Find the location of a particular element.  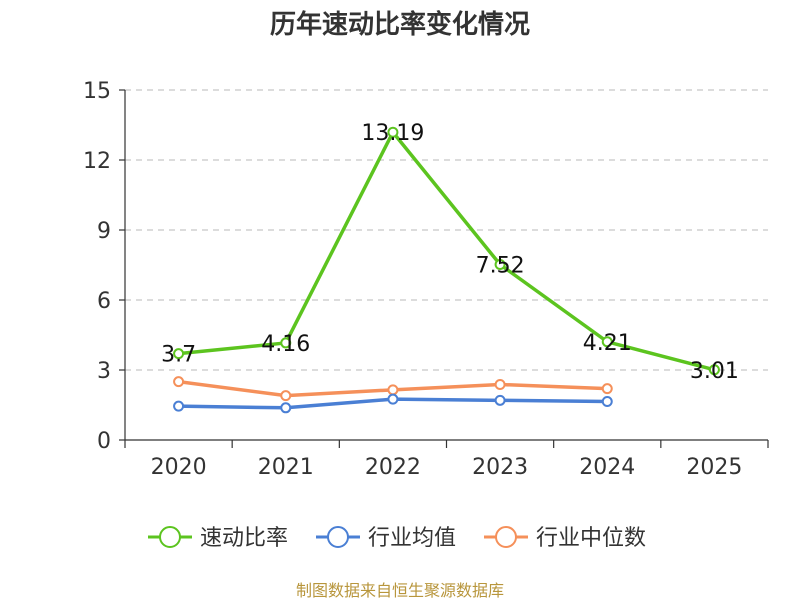

legend-label: 行业中位数 is located at coordinates (591, 538).